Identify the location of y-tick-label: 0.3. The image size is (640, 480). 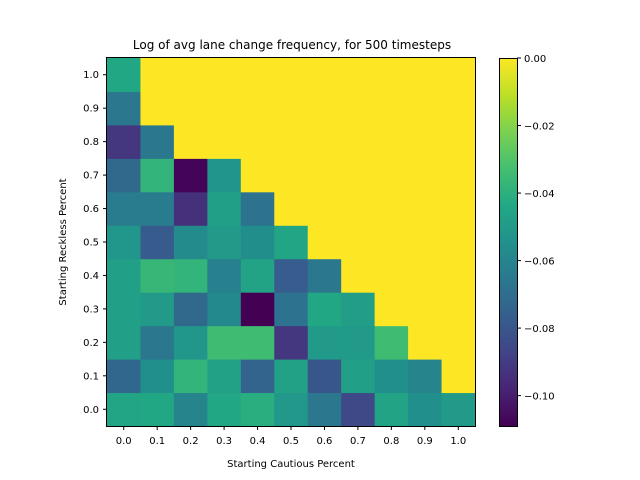
(91, 309).